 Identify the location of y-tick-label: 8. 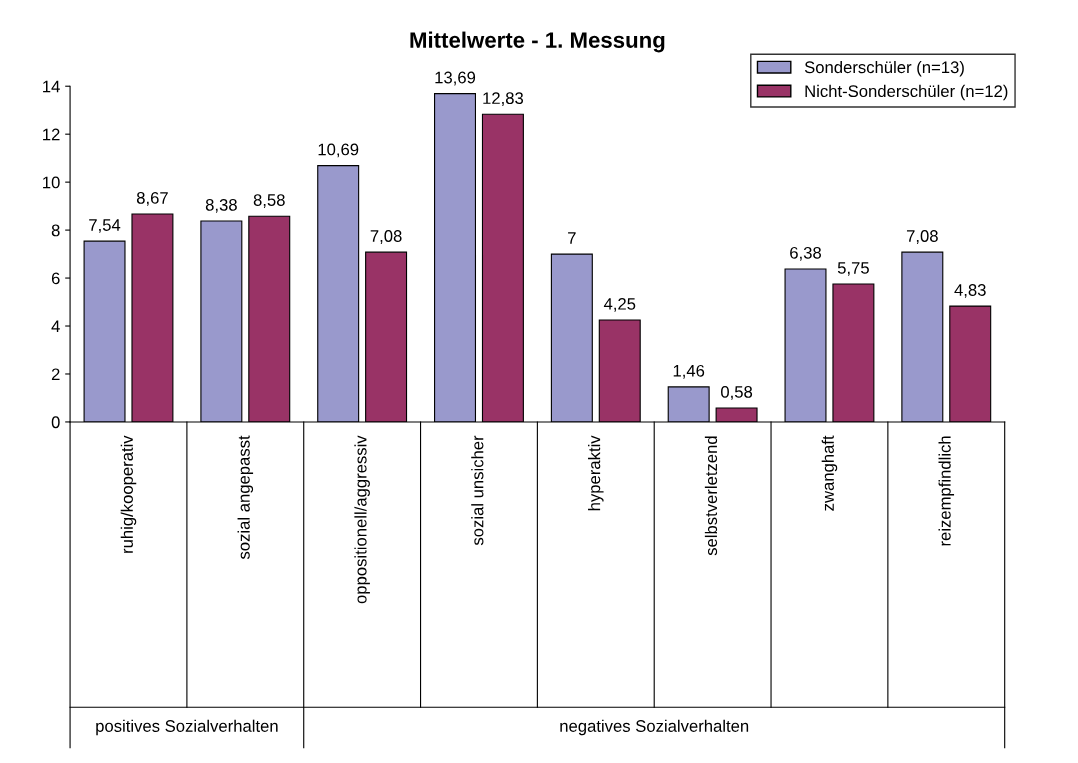
(55, 230).